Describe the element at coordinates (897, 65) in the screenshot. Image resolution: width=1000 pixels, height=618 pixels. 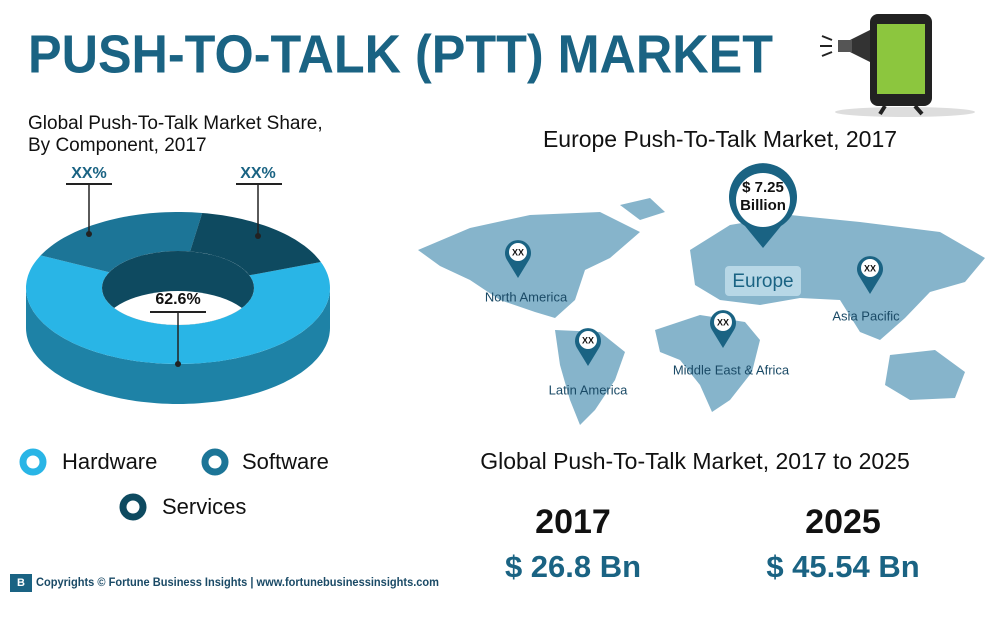
I see `phone-icon` at that location.